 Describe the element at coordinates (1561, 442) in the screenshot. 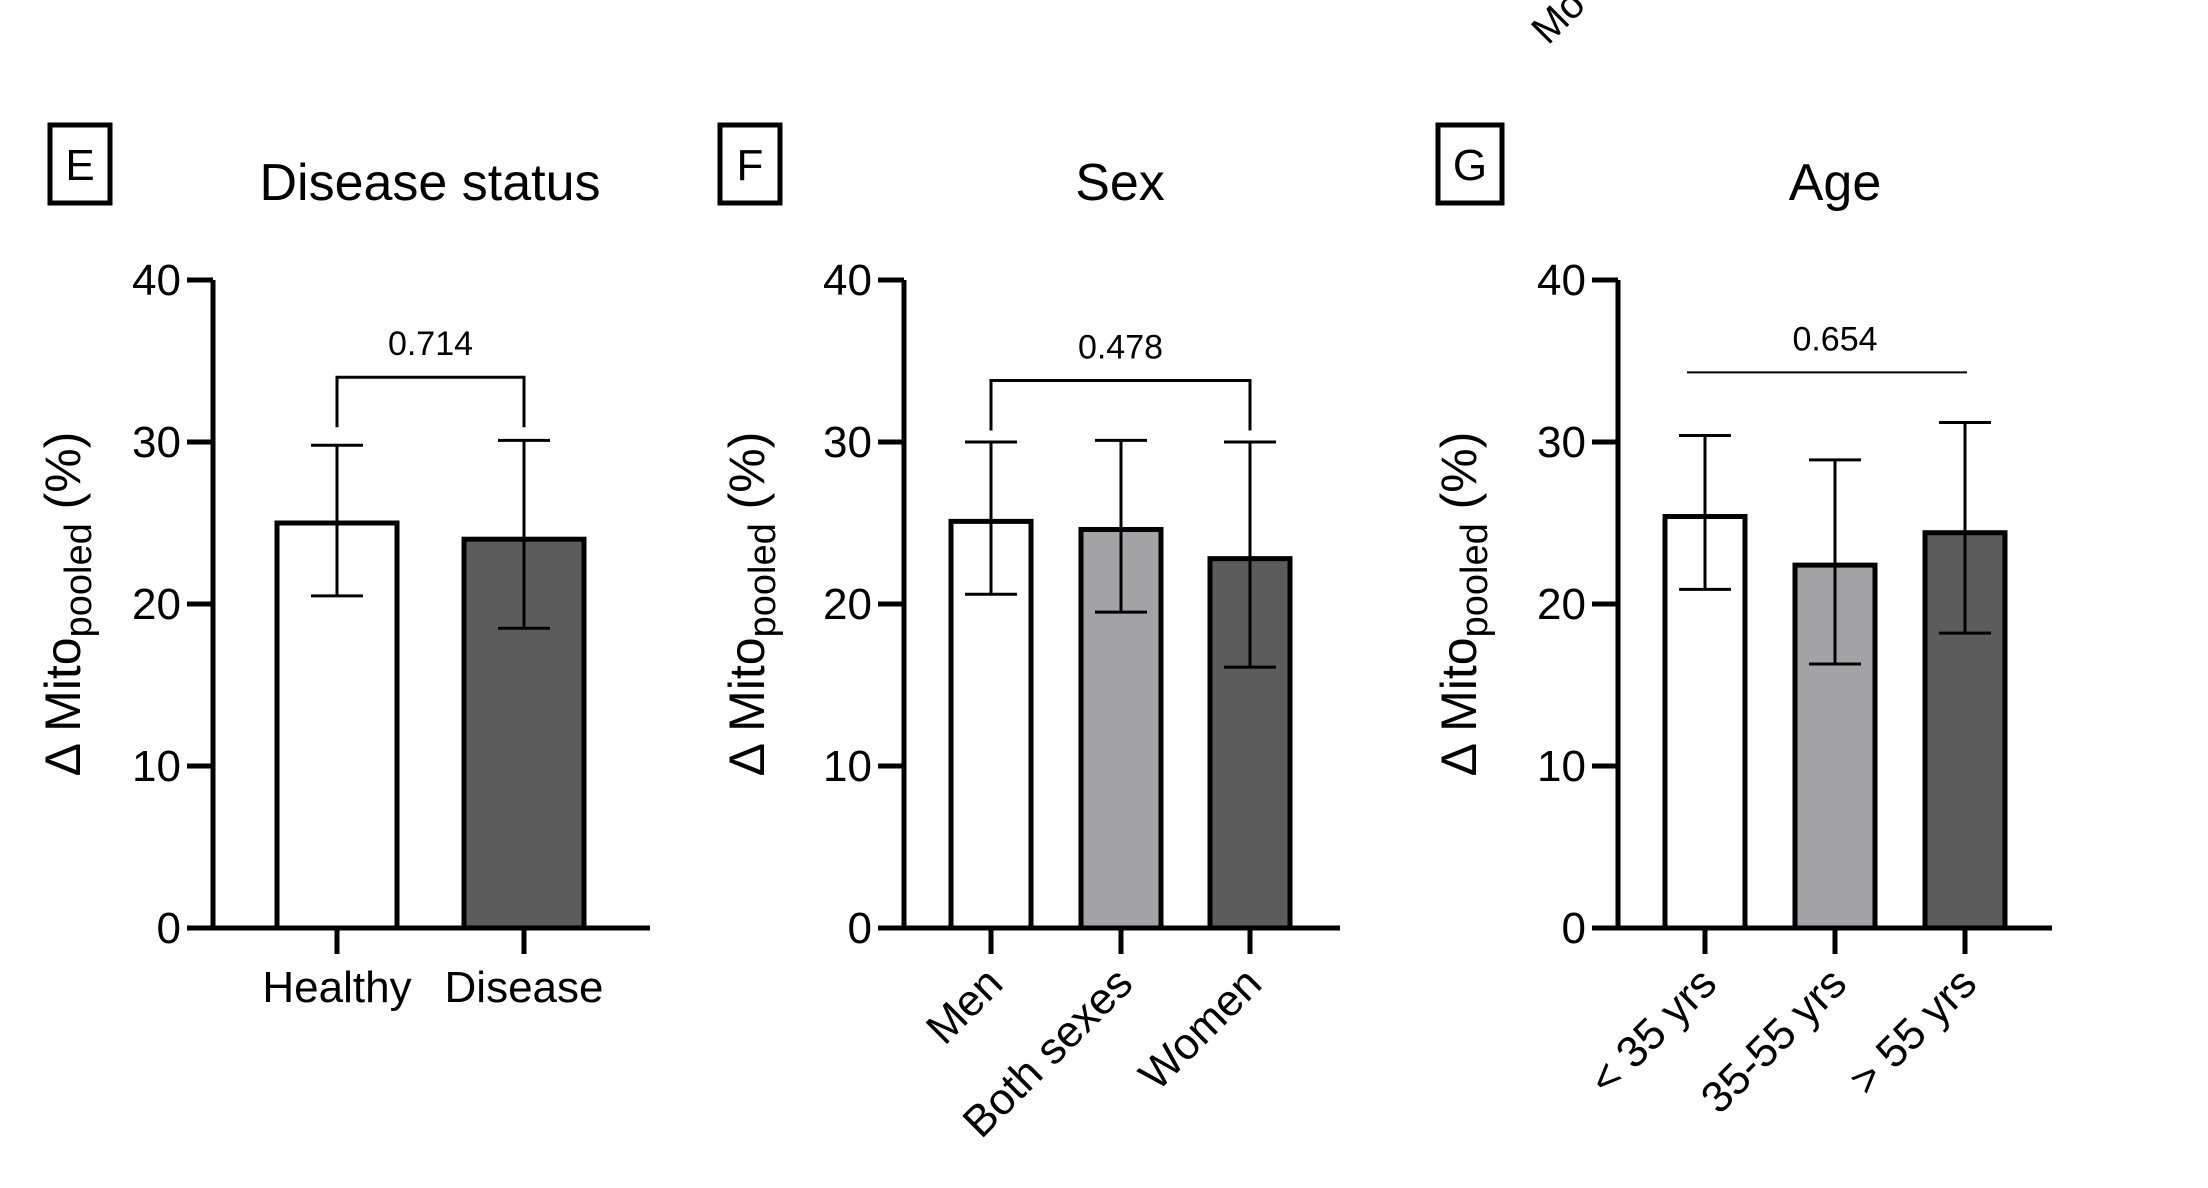

I see `y-tick-label-g-3: 30` at that location.